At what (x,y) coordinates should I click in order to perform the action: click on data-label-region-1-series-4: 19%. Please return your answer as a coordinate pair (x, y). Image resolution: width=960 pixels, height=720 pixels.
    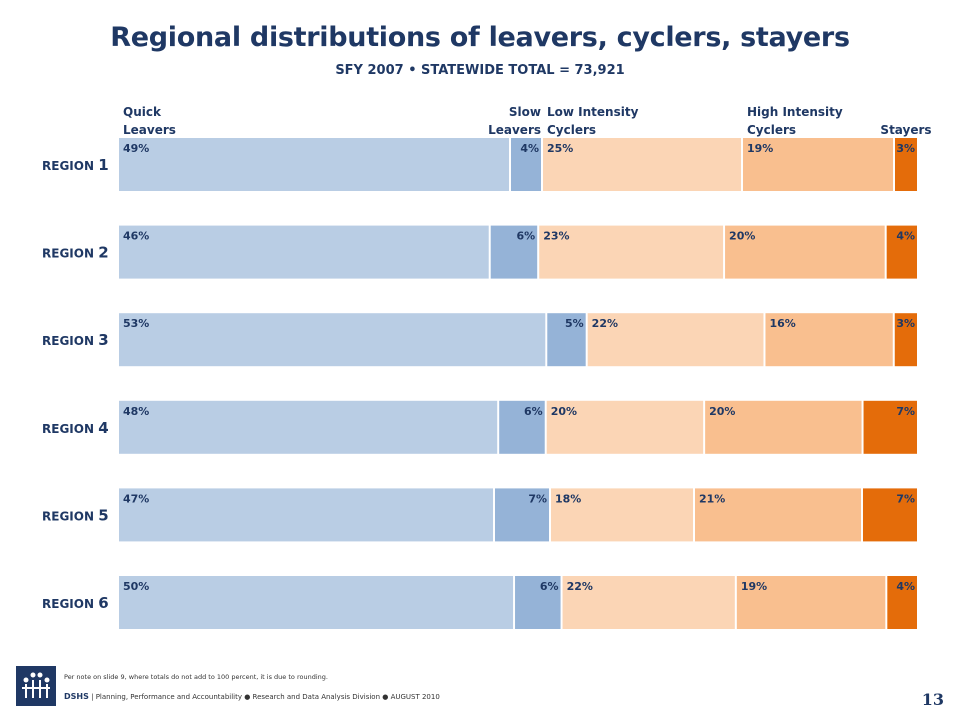
    Looking at the image, I should click on (760, 148).